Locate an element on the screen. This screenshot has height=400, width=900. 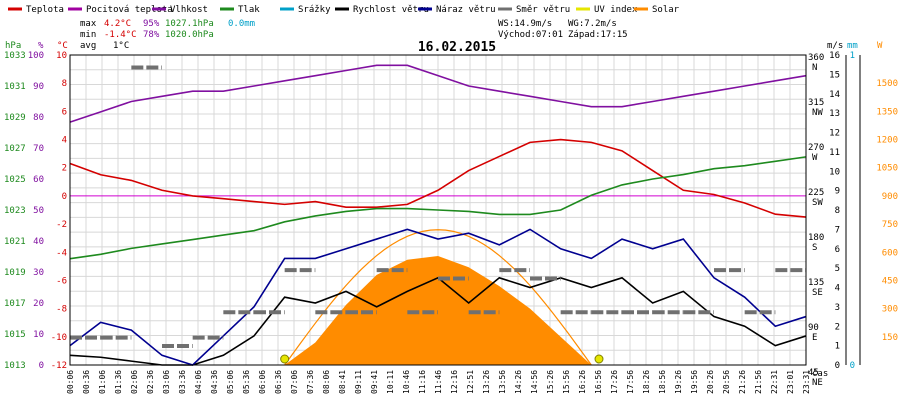
pressure-tick: 1023 is located at coordinates (15, 211).